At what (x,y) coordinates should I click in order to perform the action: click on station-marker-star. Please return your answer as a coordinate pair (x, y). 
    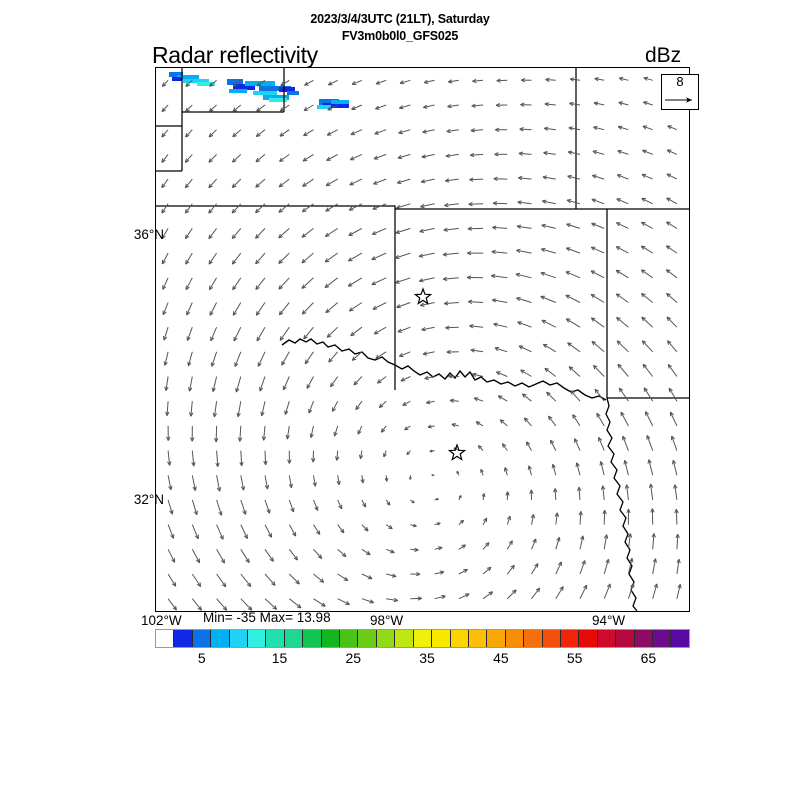
    Looking at the image, I should click on (423, 296).